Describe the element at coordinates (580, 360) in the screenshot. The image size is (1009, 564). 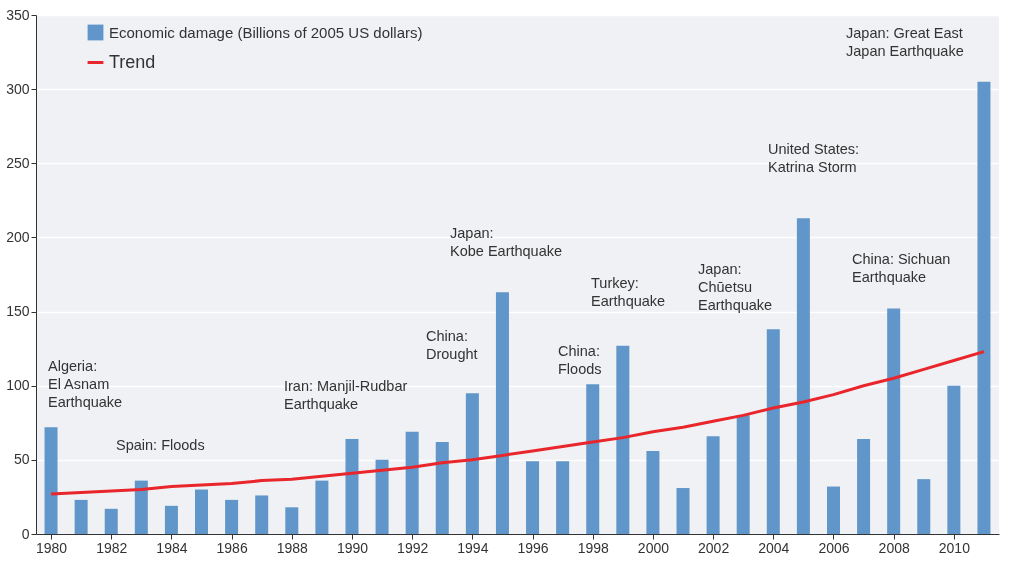
I see `annotation: China: Floods` at that location.